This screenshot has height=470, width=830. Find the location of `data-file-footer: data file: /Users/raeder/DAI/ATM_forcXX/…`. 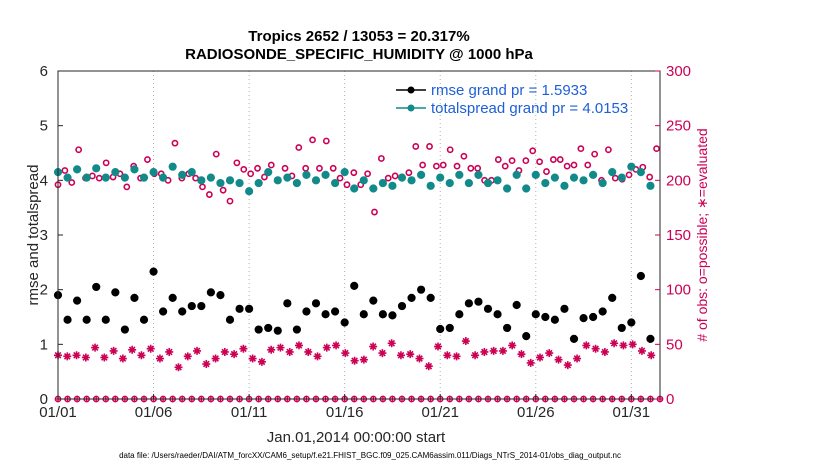

data-file-footer: data file: /Users/raeder/DAI/ATM_forcXX/… is located at coordinates (370, 455).